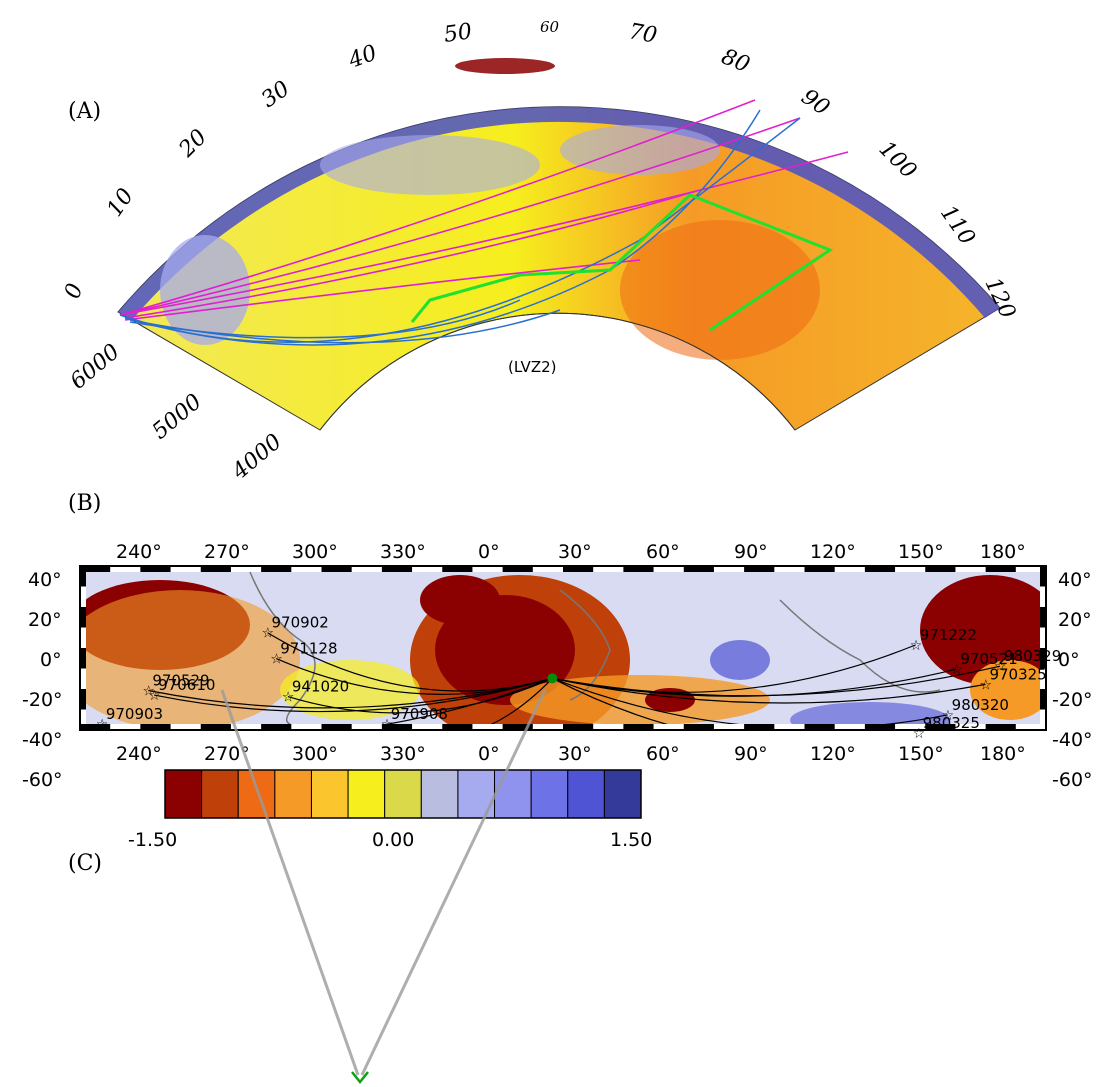 The height and width of the screenshot is (1087, 1115). What do you see at coordinates (193, 144) in the screenshot?
I see `angle-tick: 20` at bounding box center [193, 144].